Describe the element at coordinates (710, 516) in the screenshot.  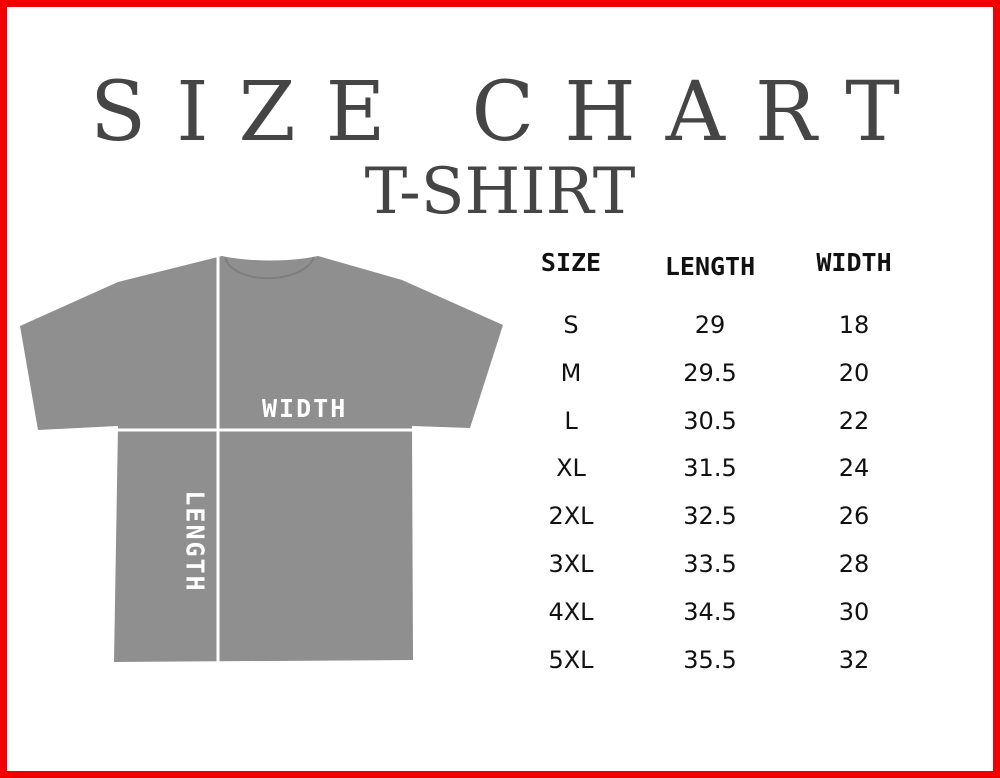
I see `length-cell: 32.5` at that location.